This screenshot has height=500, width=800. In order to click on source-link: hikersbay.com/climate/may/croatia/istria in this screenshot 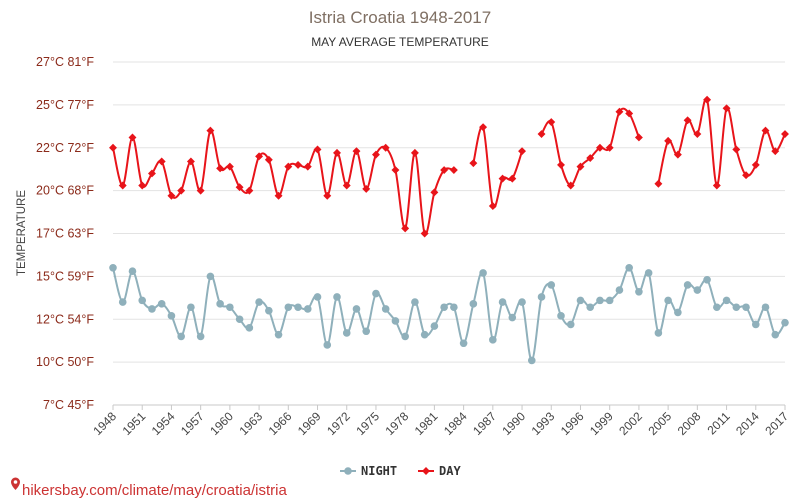, I will do `click(154, 490)`.